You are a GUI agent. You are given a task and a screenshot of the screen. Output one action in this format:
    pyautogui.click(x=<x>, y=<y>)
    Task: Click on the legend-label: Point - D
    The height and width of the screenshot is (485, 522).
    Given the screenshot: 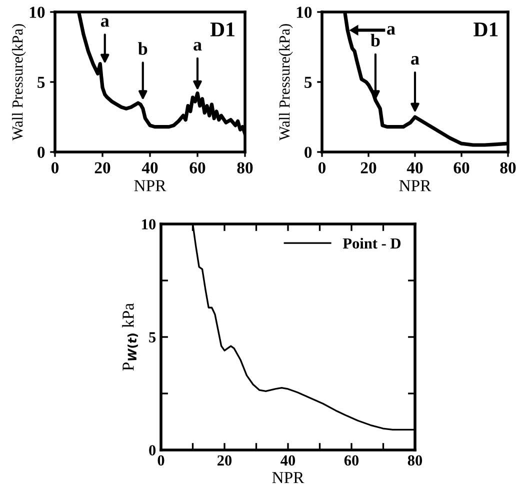 What is the action you would take?
    pyautogui.click(x=371, y=243)
    